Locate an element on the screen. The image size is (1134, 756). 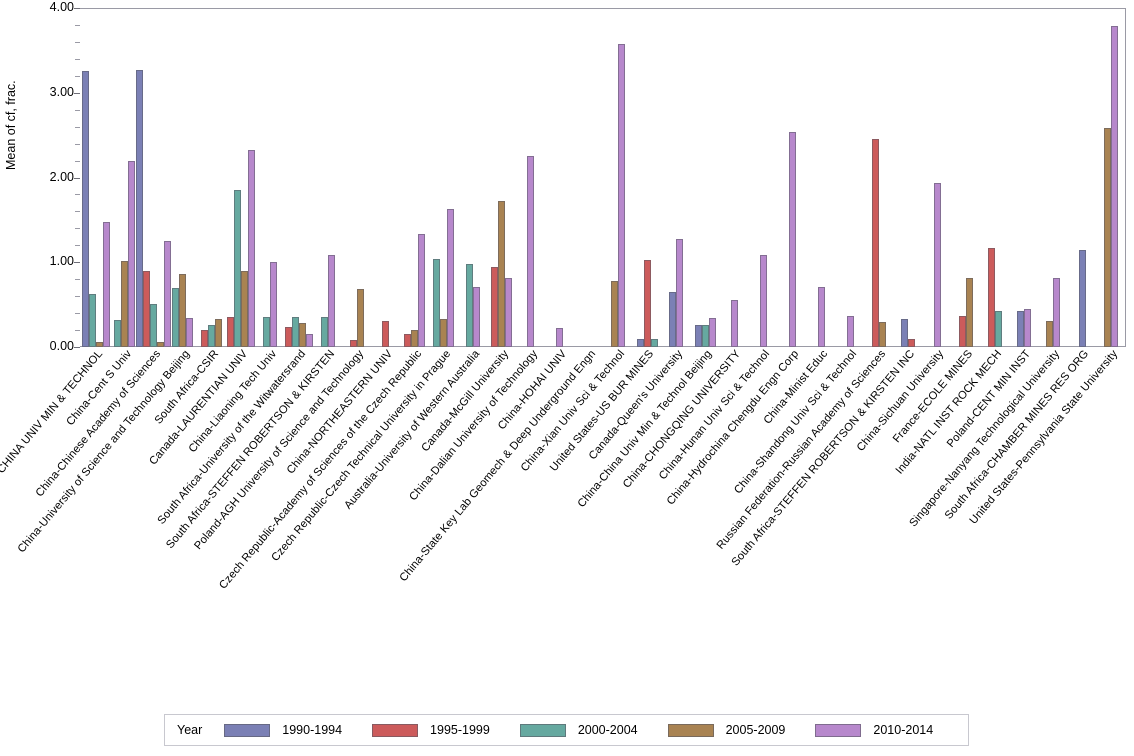
y-tick-label: 2.00 is located at coordinates (61, 176).